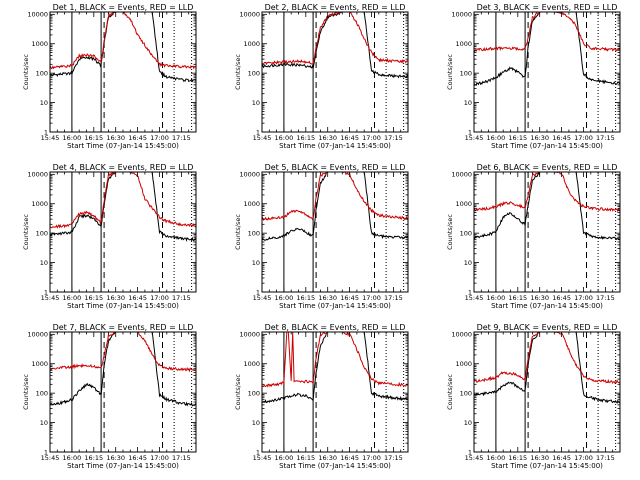 Image resolution: width=640 pixels, height=480 pixels. What do you see at coordinates (123, 7) in the screenshot?
I see `panel-title: Det 1, BLACK = Events, RED = LLD` at bounding box center [123, 7].